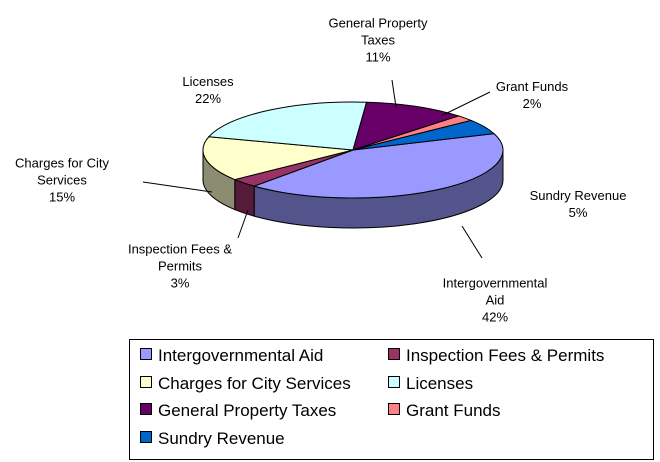  I want to click on legend-label: Licenses, so click(440, 383).